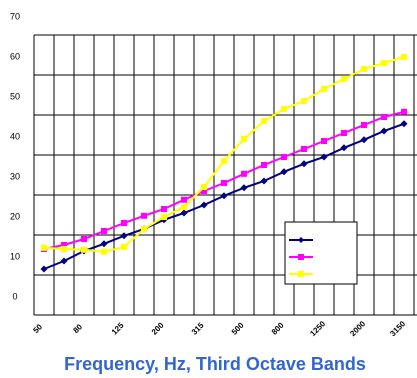 The height and width of the screenshot is (378, 417). What do you see at coordinates (118, 328) in the screenshot?
I see `x-tick-label: 125` at bounding box center [118, 328].